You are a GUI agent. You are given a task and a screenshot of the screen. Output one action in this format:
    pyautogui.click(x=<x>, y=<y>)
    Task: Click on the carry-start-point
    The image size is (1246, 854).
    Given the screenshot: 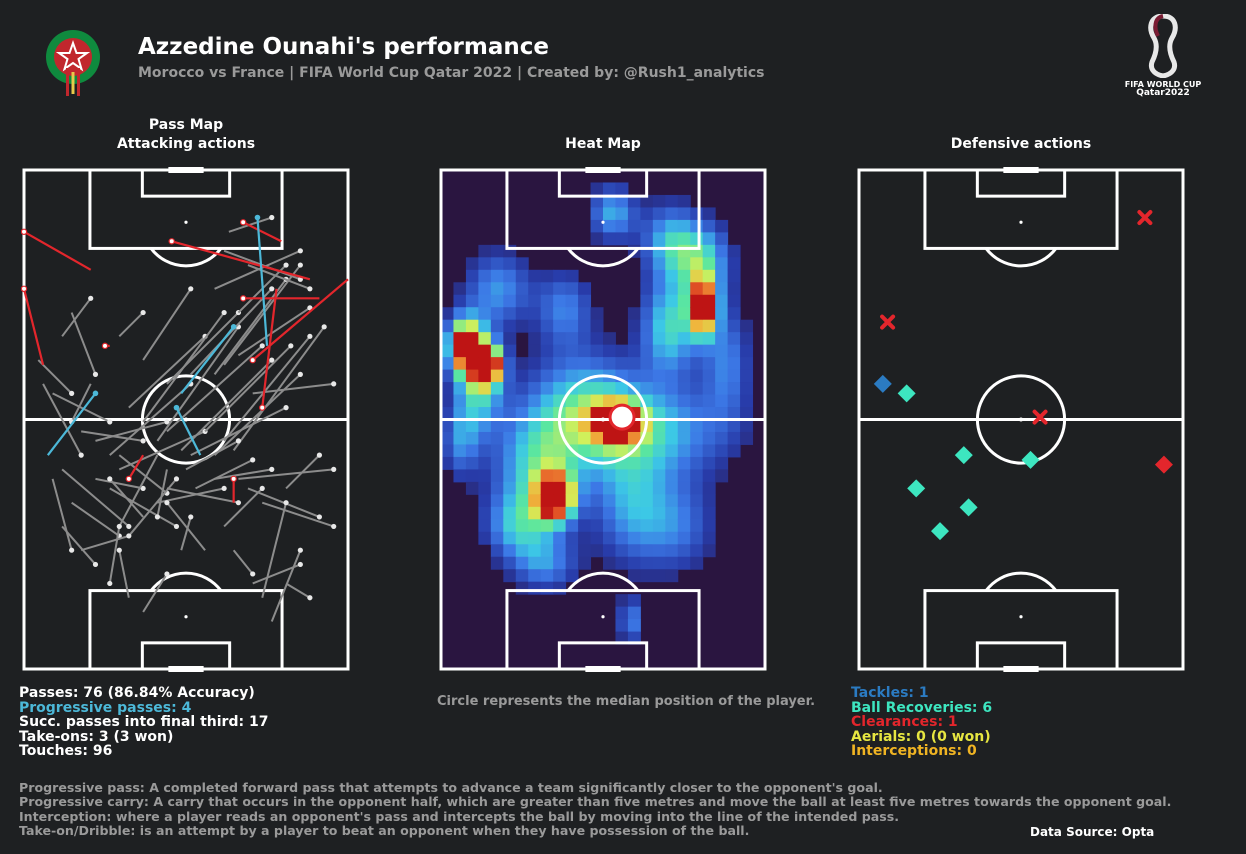 What is the action you would take?
    pyautogui.click(x=262, y=407)
    